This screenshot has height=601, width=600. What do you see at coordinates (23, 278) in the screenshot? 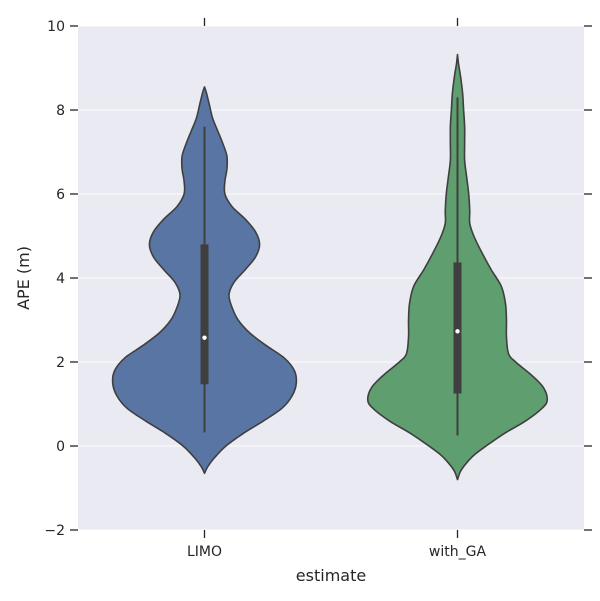
I see `y-axis-title: APE (m)` at bounding box center [23, 278].